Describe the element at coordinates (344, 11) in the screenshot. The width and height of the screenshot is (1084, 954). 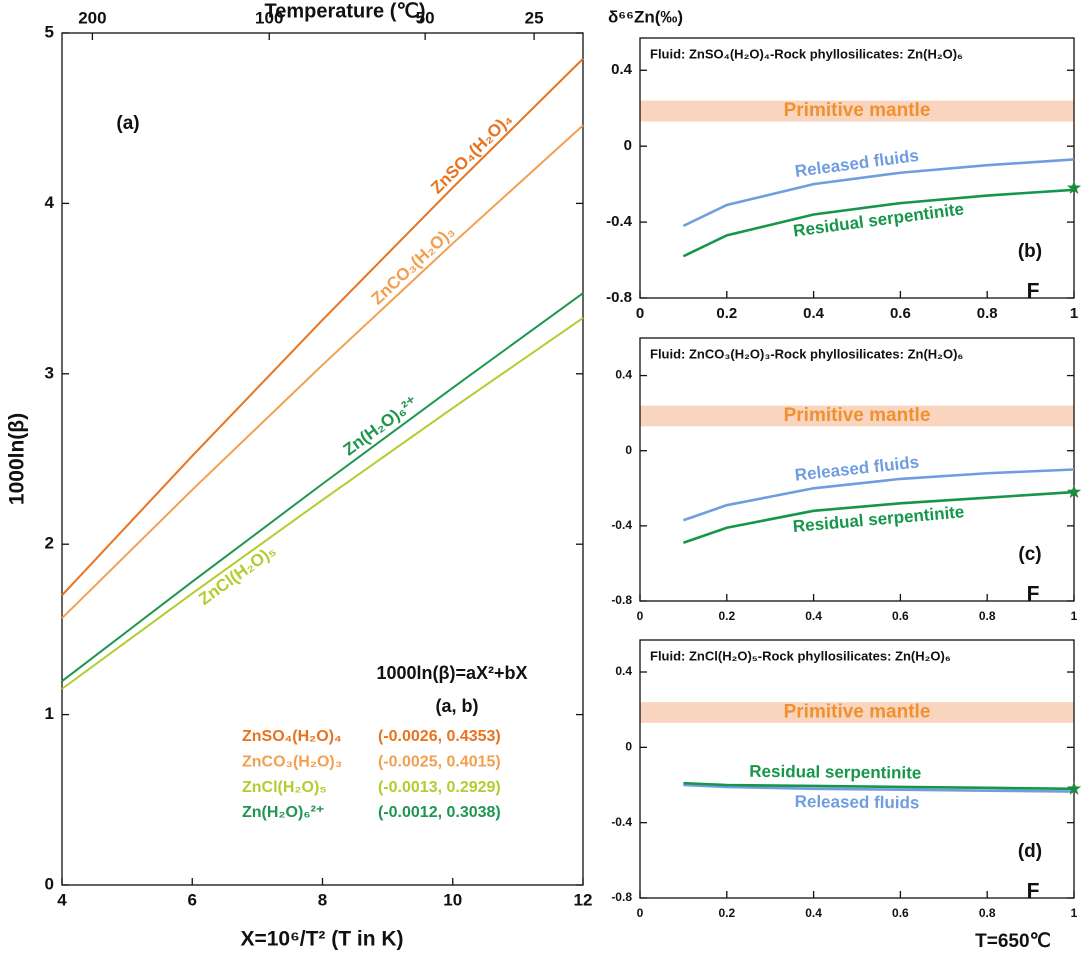
I see `x2-axis-label: Temperature (℃)` at that location.